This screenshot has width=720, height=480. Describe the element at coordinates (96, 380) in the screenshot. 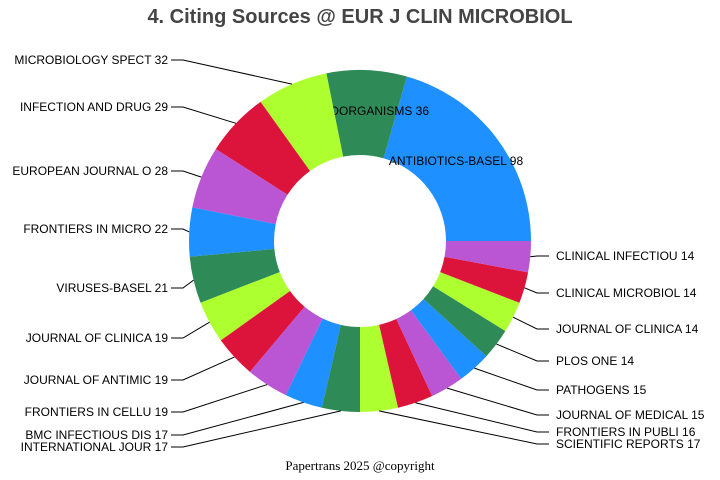

I see `slice-label: JOURNAL OF ANTIMIC 19` at that location.